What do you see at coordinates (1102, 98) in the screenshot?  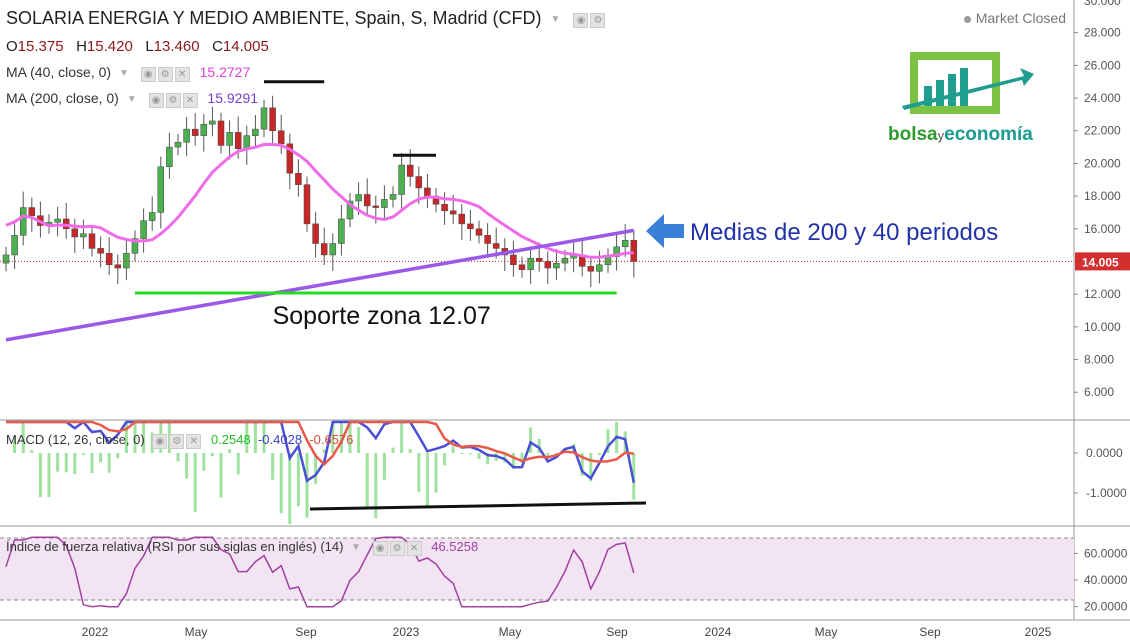 I see `y-tick-label: 24.000` at bounding box center [1102, 98].